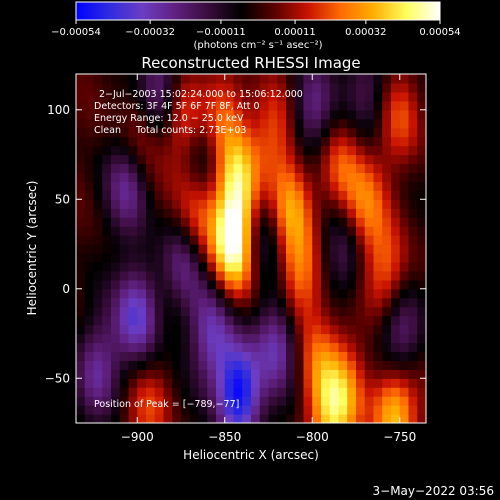  What do you see at coordinates (169, 118) in the screenshot?
I see `annotation-energy-range: Energy Range: 12.0 − 25.0 keV` at bounding box center [169, 118].